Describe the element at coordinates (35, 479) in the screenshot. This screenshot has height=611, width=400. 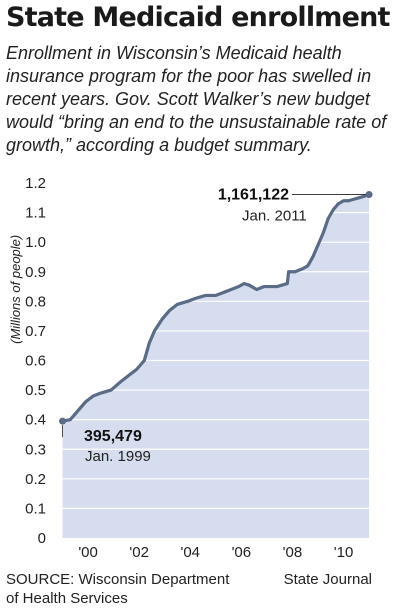
I see `y-tick-label: 0.2` at that location.